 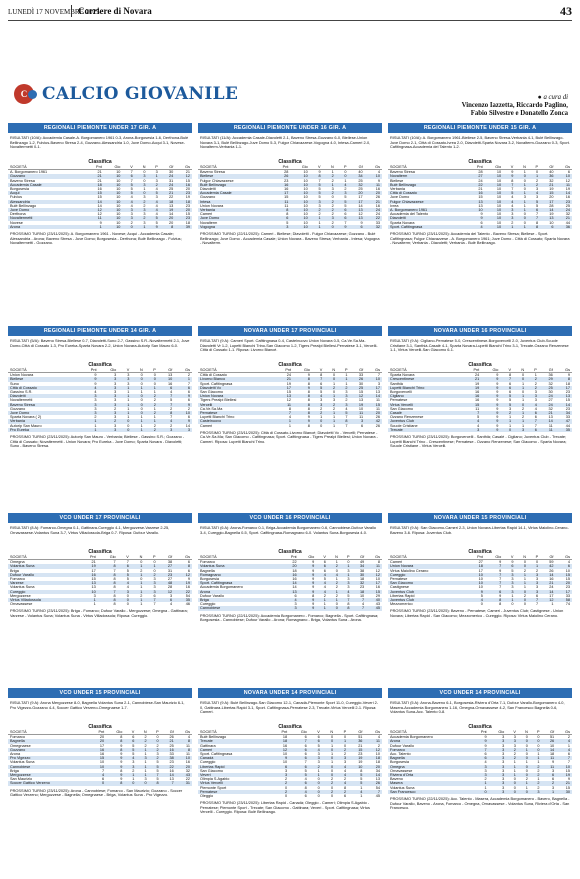 I want to click on page-number: 43, so click(x=566, y=11).